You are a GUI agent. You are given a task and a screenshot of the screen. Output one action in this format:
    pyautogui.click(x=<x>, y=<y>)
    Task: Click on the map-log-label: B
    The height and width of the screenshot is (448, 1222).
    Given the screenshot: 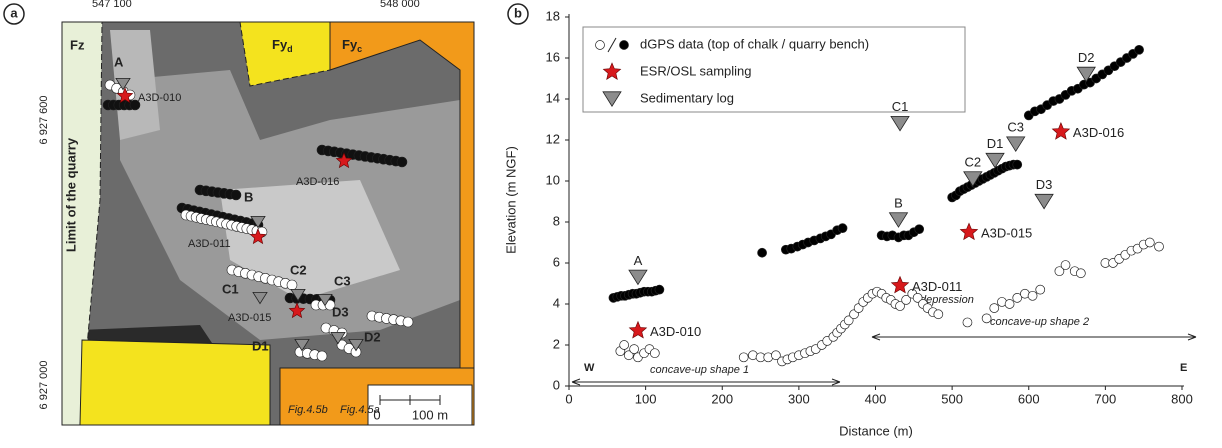 What is the action you would take?
    pyautogui.click(x=248, y=196)
    